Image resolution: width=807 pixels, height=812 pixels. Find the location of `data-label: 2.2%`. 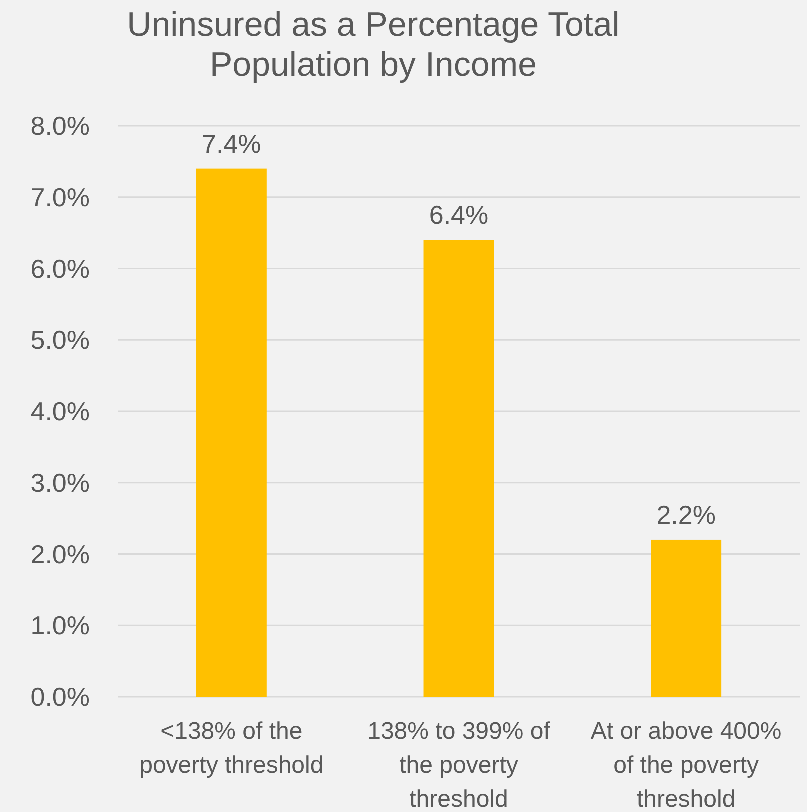

data-label: 2.2% is located at coordinates (686, 515).